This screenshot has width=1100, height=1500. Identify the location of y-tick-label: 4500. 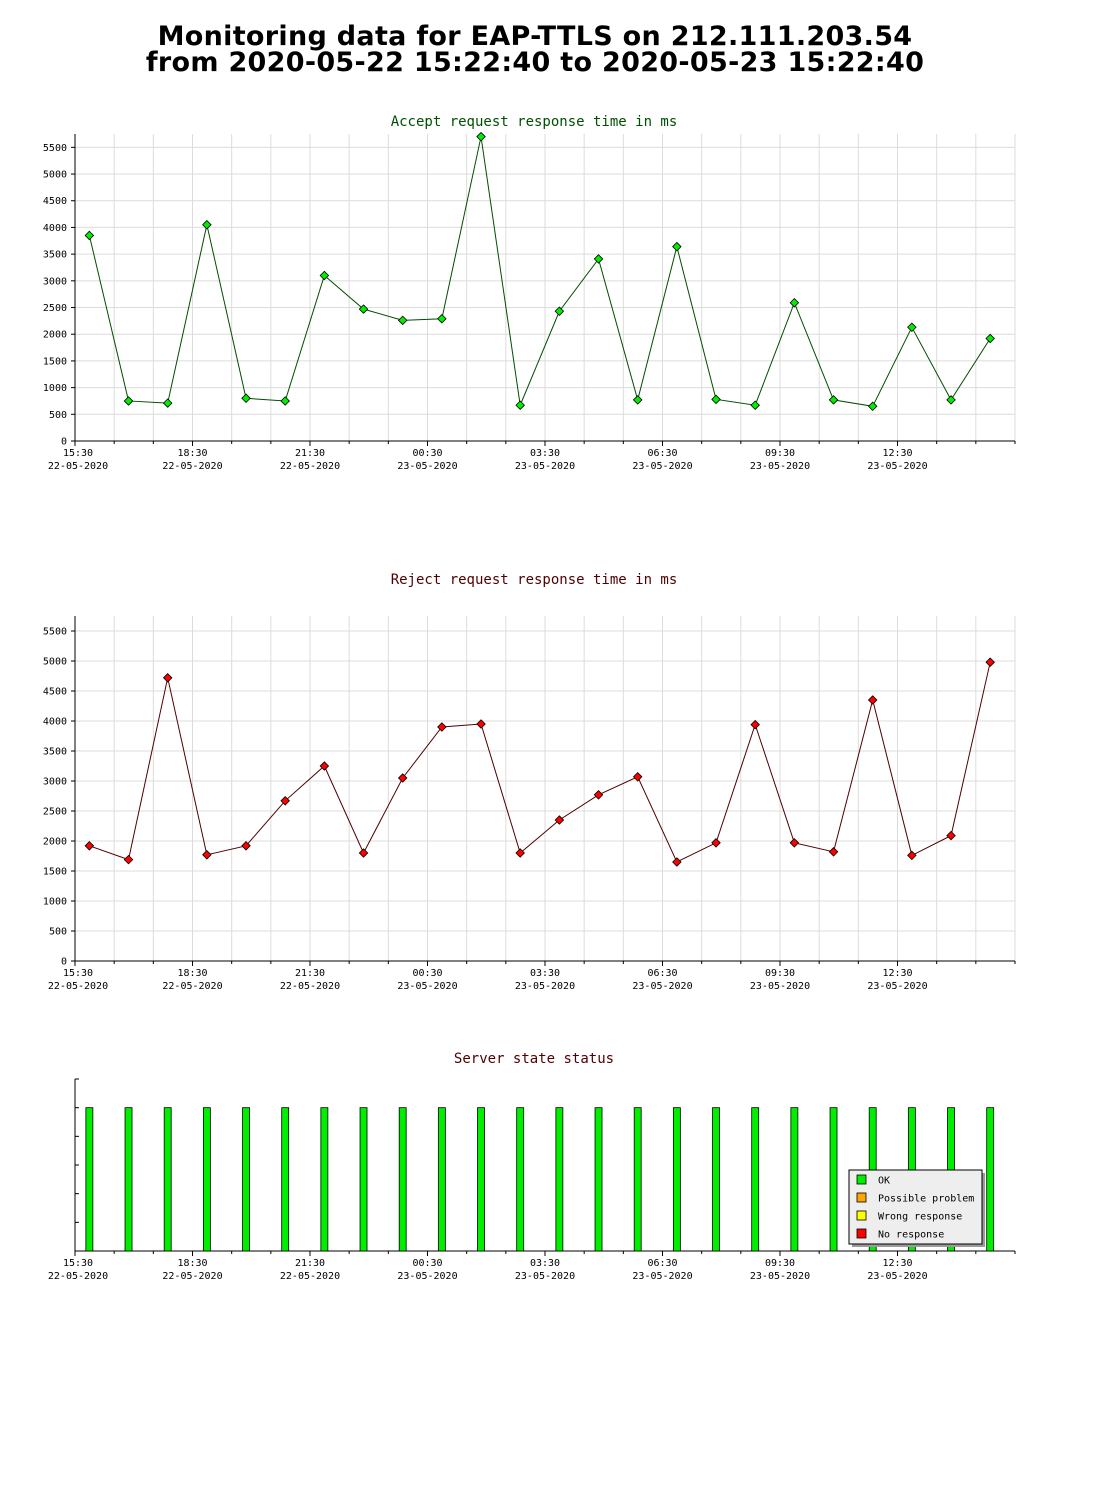
(55, 201).